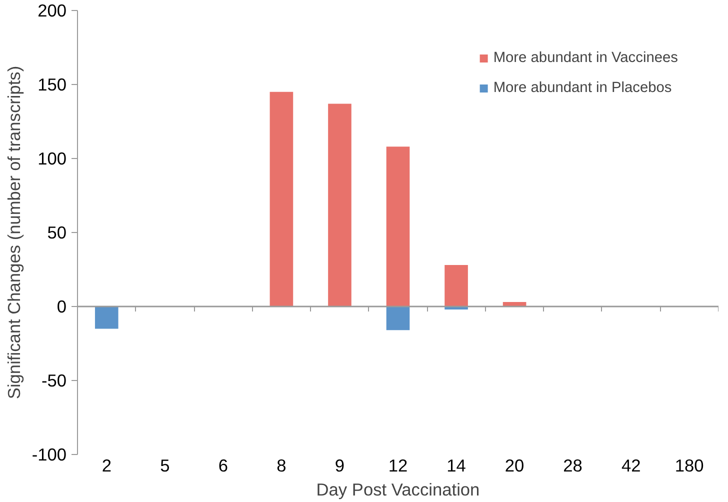 This screenshot has width=728, height=502. I want to click on y-tick-label: 200, so click(52, 10).